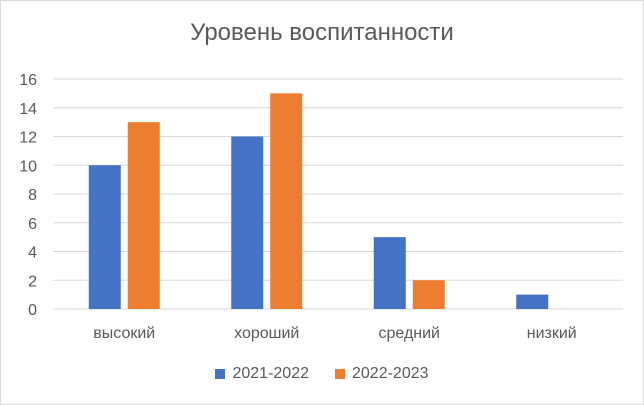 The image size is (644, 405). Describe the element at coordinates (410, 333) in the screenshot. I see `x-category-label: средний` at that location.